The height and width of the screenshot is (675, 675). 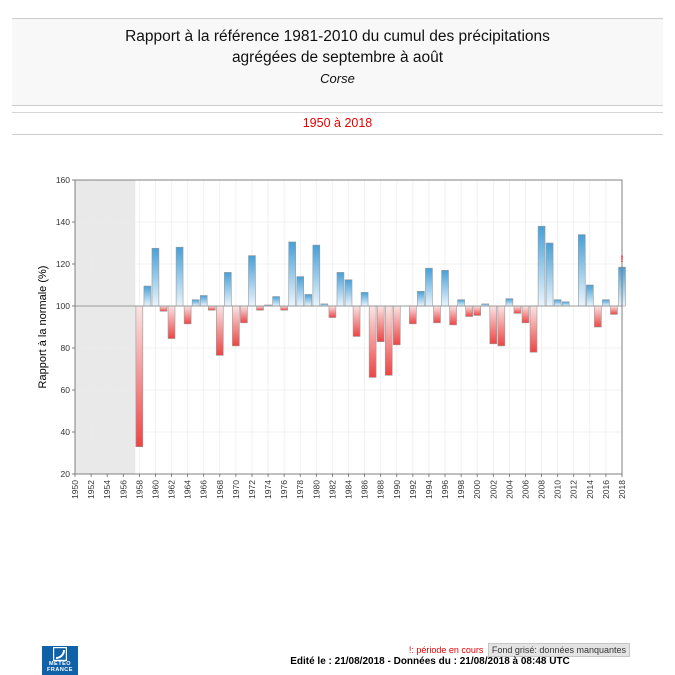 I want to click on bar-1977, so click(x=292, y=274).